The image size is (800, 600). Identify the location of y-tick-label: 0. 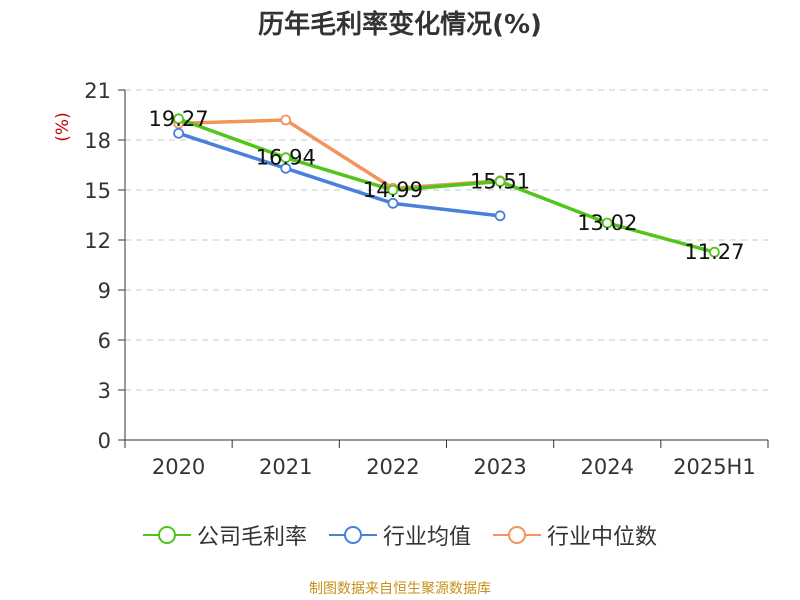
(104, 441).